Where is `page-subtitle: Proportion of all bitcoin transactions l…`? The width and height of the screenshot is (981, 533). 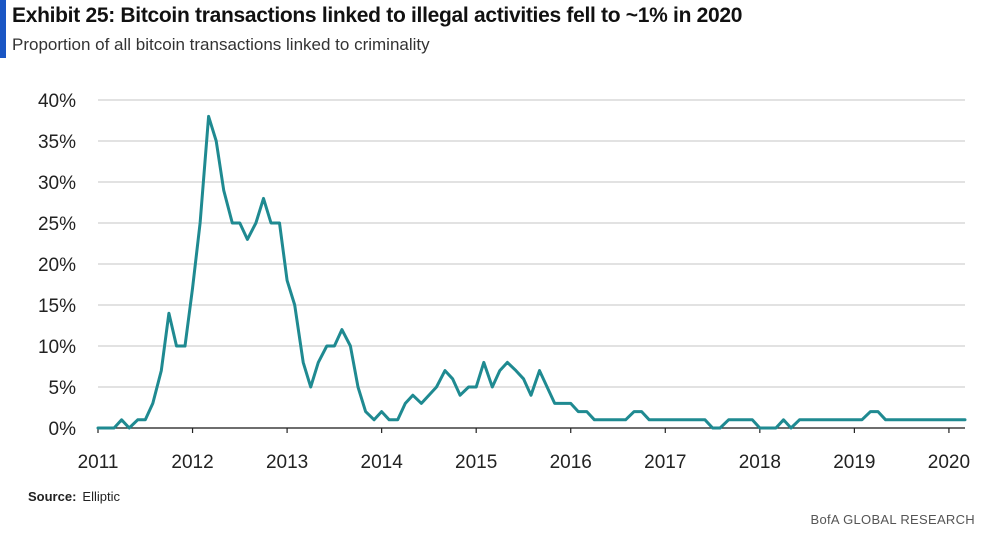 page-subtitle: Proportion of all bitcoin transactions l… is located at coordinates (221, 44).